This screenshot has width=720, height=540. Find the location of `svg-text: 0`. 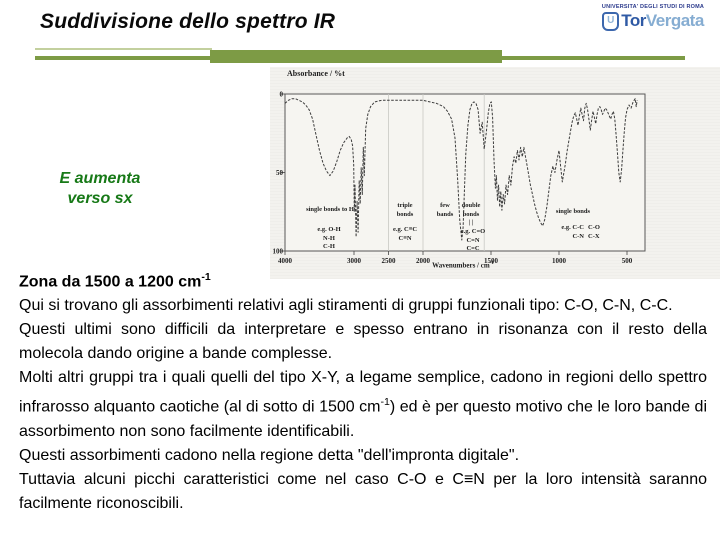

svg-text: 0 is located at coordinates (282, 95).